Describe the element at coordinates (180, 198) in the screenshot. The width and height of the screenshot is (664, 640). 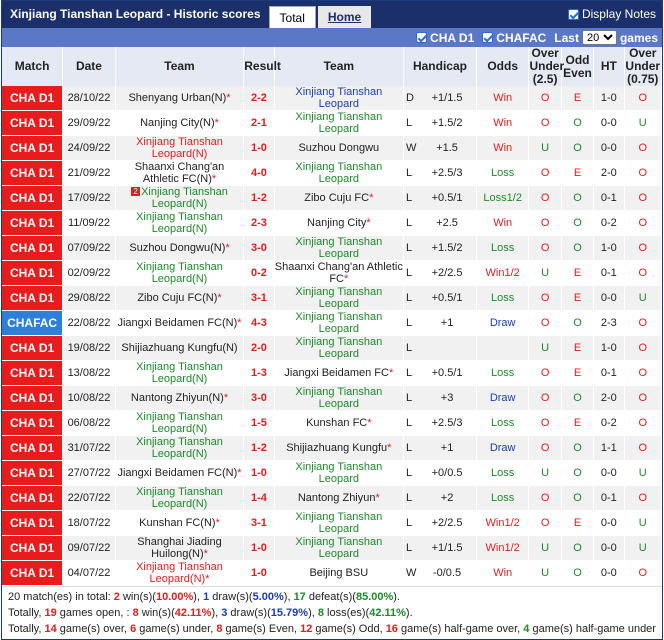
I see `home-team: 2 Xinjiang Tianshan Leopard(N)` at that location.